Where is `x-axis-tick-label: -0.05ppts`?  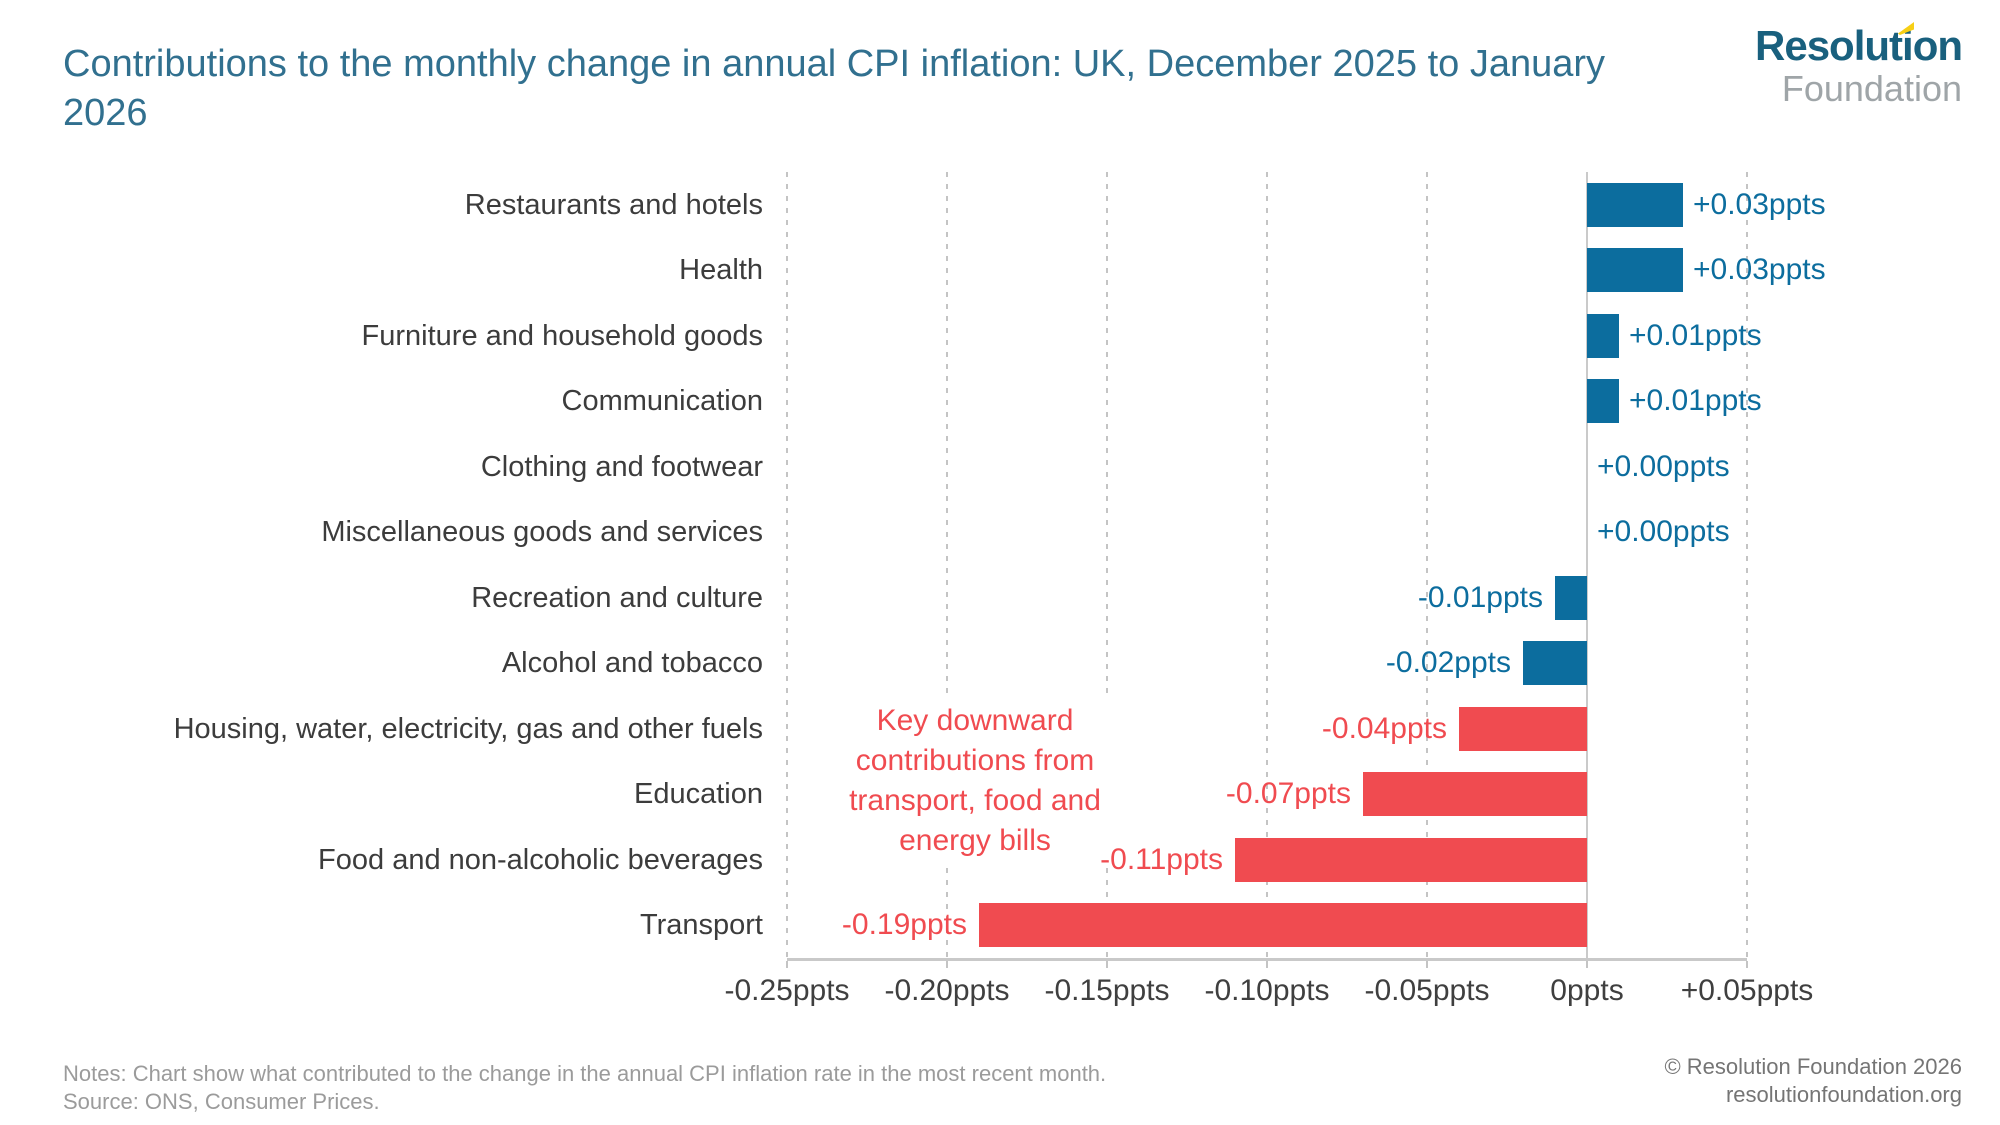 x-axis-tick-label: -0.05ppts is located at coordinates (1427, 990).